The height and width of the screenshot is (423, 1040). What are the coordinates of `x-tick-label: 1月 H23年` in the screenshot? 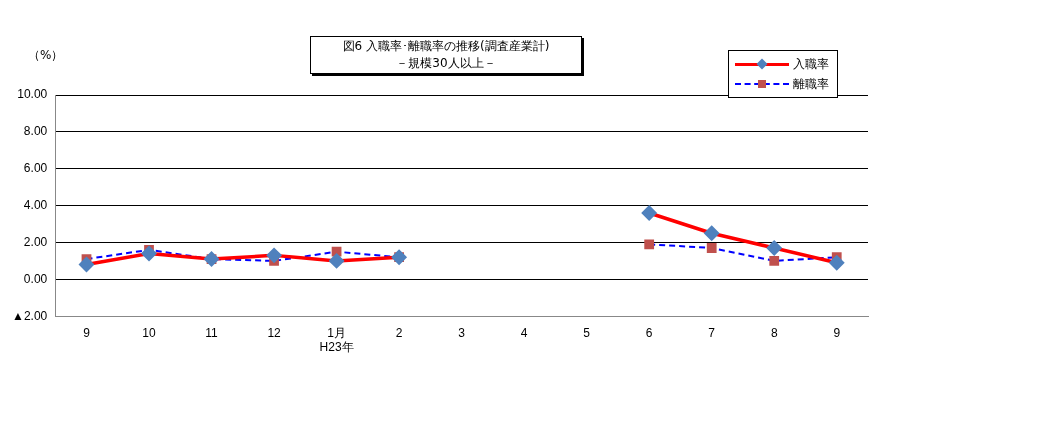 It's located at (336, 340).